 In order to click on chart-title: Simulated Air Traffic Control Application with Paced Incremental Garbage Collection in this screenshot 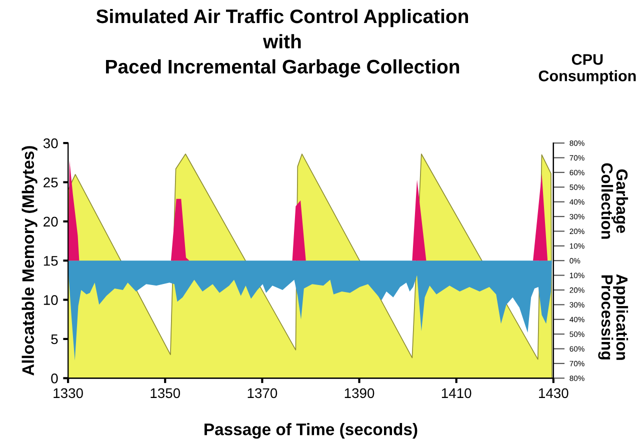, I will do `click(282, 43)`.